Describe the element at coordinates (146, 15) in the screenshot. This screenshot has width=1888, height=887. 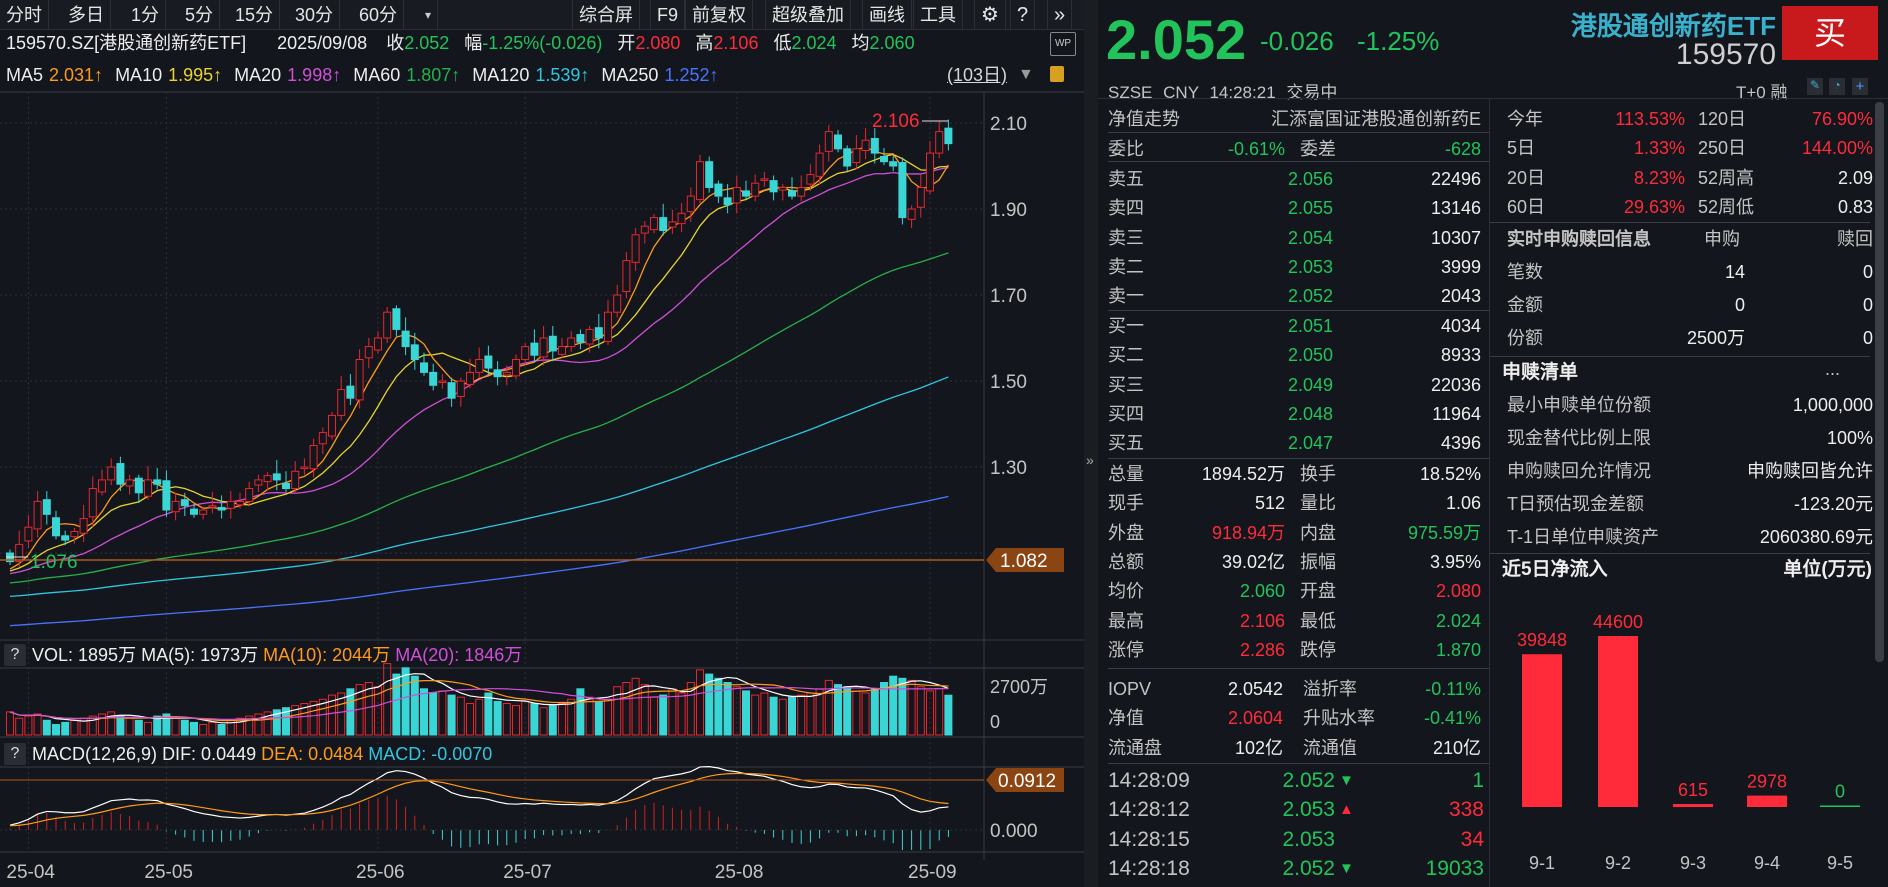
I see `period-tab-2: 1分` at that location.